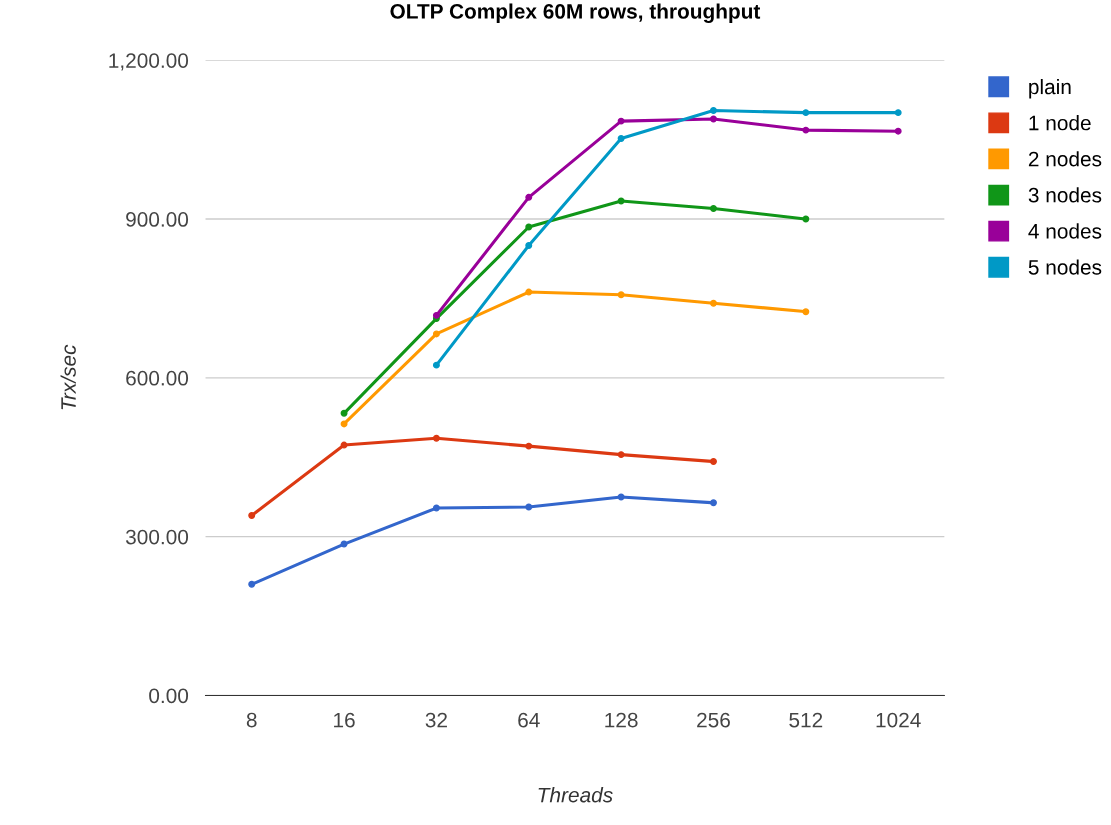  What do you see at coordinates (621, 720) in the screenshot?
I see `x-tick-label: 128` at bounding box center [621, 720].